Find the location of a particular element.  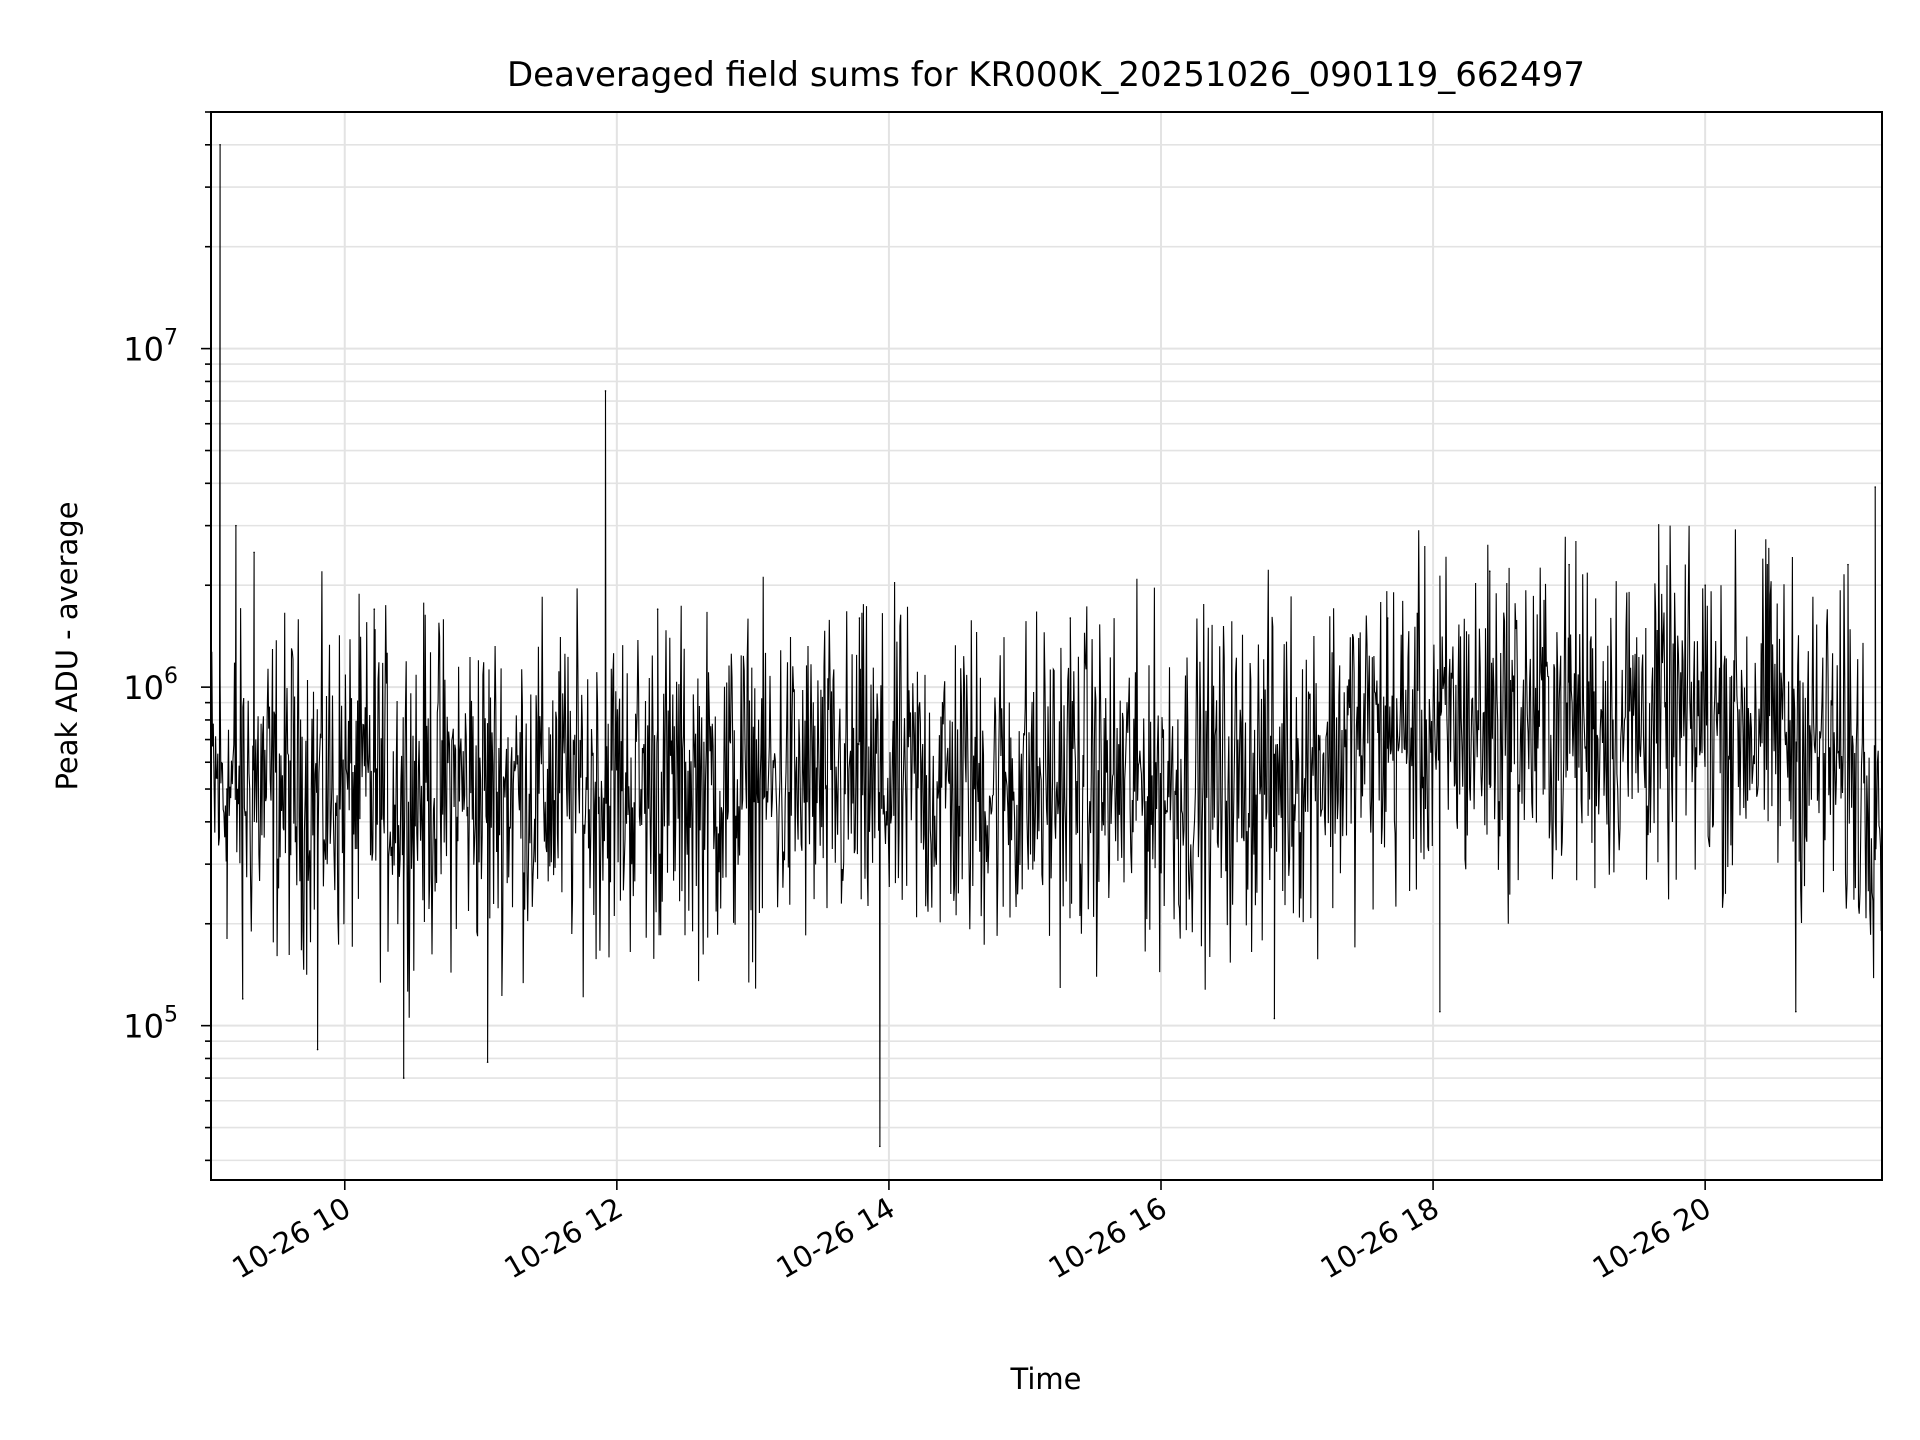

y-tick-label-exponent: 7 is located at coordinates (171, 338).